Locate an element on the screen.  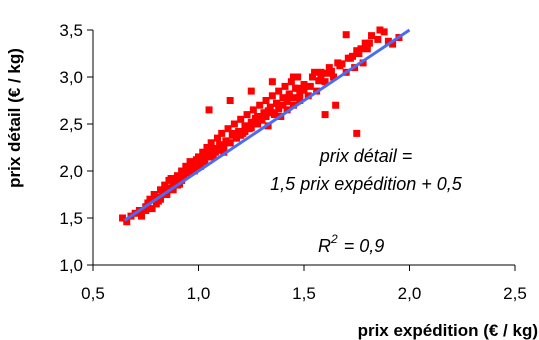
y-tick-label: 2,0 is located at coordinates (71, 171).